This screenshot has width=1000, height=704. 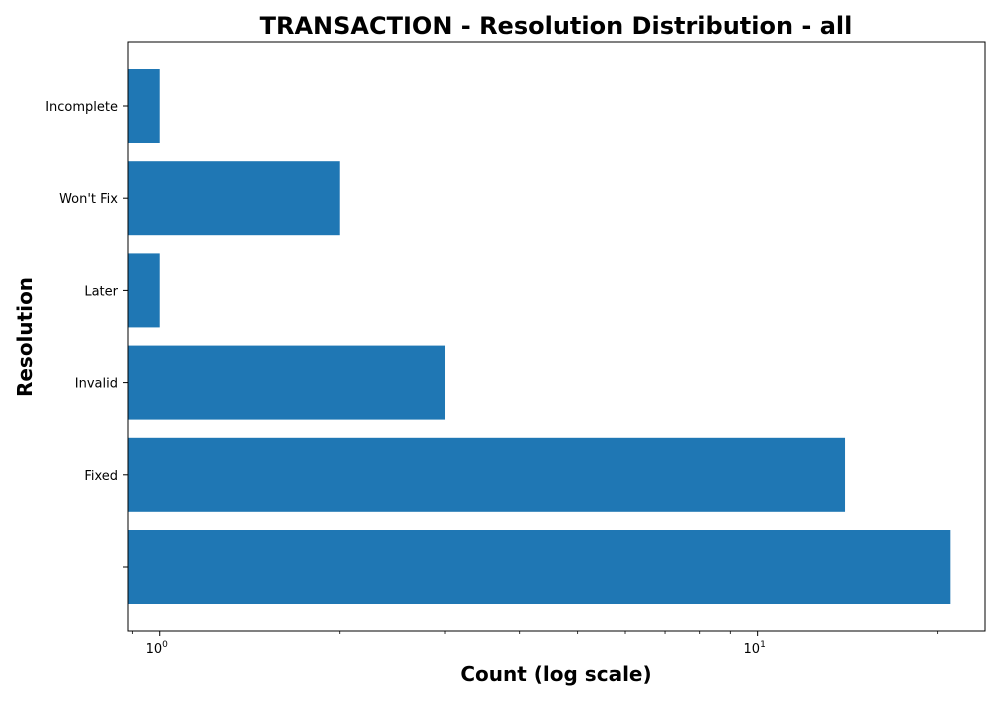 I want to click on bar-fixed, so click(x=487, y=474).